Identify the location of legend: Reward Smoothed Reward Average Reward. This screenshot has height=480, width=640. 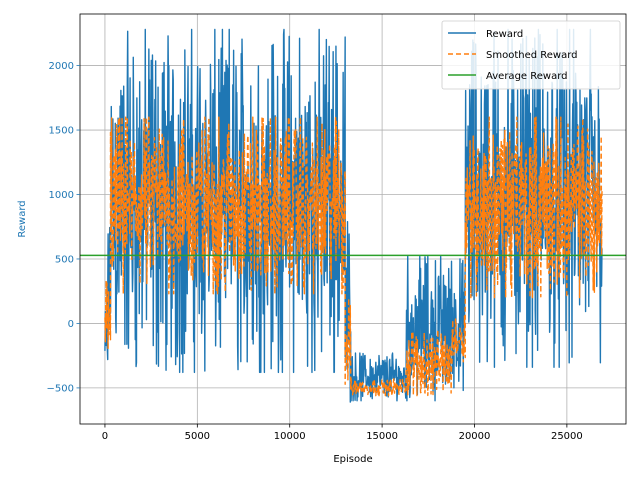
(531, 55).